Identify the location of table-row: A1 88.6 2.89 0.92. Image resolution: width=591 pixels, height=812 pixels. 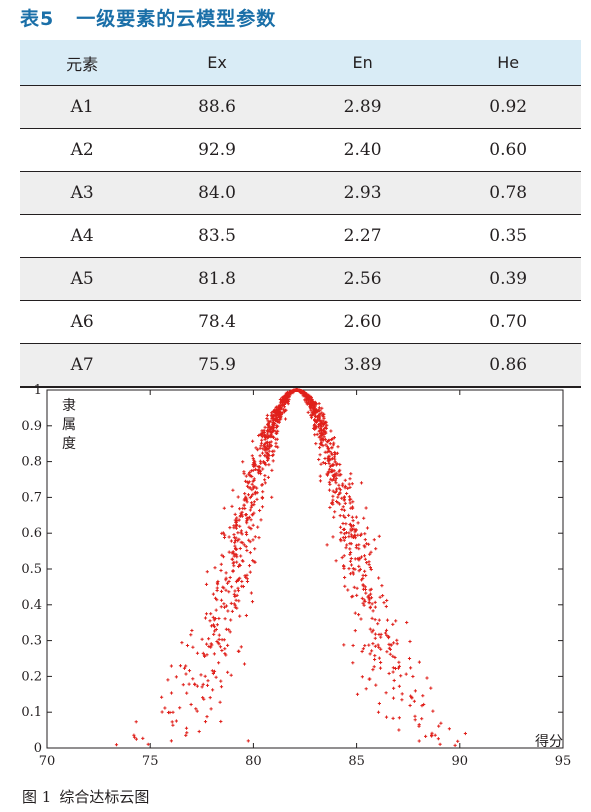
(300, 107).